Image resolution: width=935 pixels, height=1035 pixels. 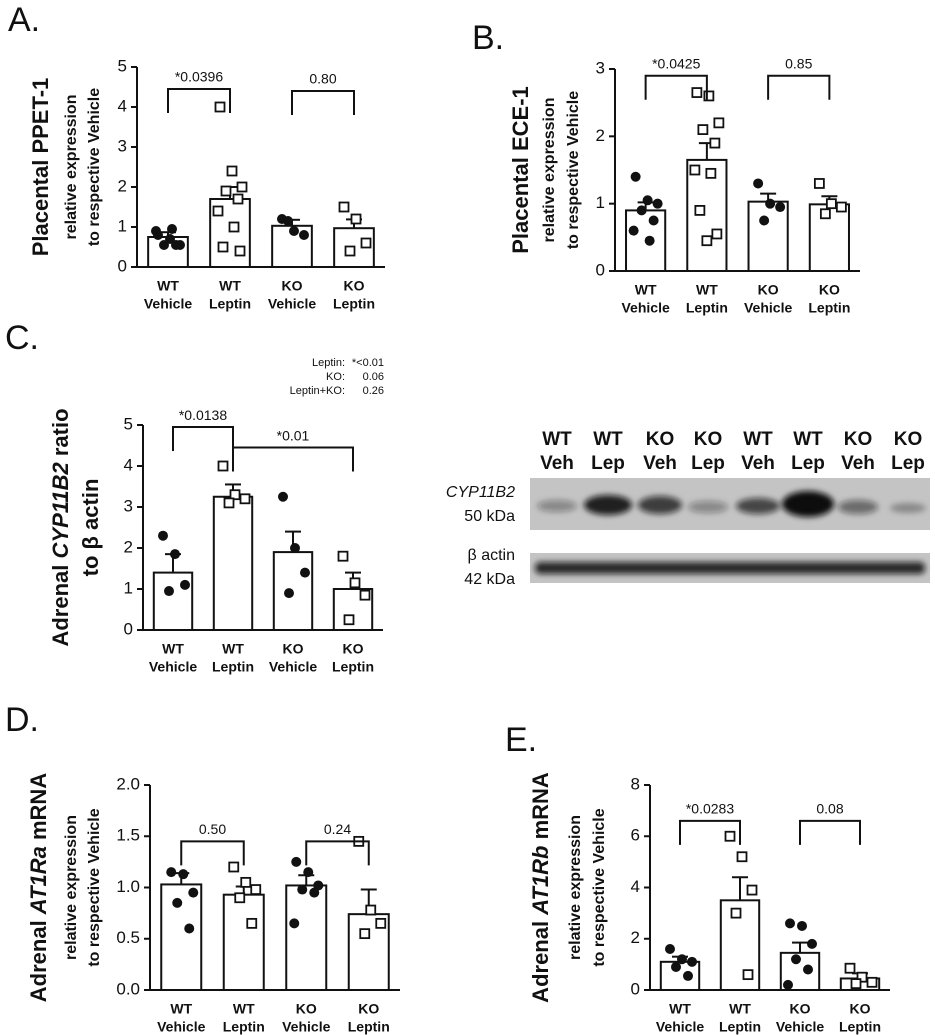 What do you see at coordinates (575, 887) in the screenshot?
I see `y-axis-label: relative expression` at bounding box center [575, 887].